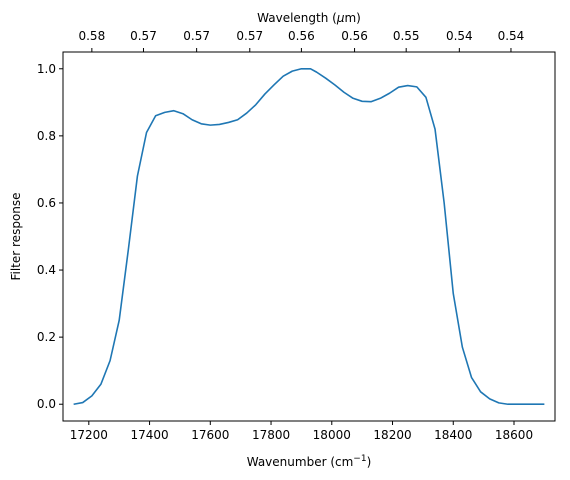 The height and width of the screenshot is (480, 570). Describe the element at coordinates (210, 435) in the screenshot. I see `x-tick-label: 17600` at that location.